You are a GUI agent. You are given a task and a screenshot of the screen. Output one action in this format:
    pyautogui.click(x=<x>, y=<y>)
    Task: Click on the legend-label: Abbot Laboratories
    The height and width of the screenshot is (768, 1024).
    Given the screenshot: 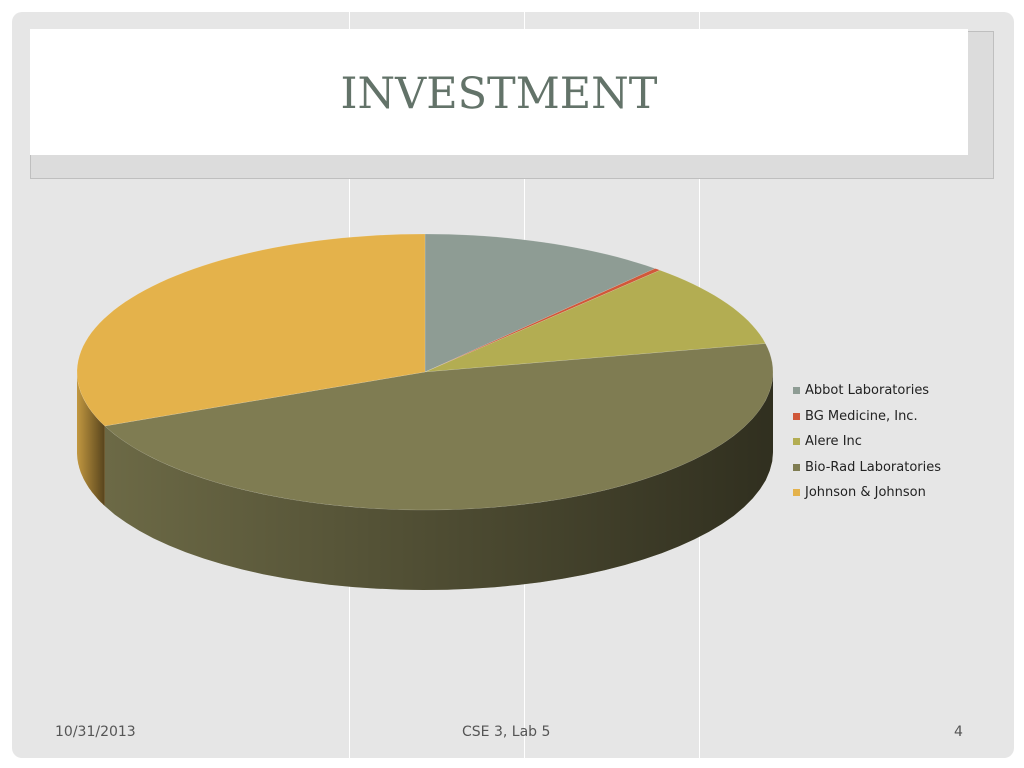 What is the action you would take?
    pyautogui.click(x=867, y=391)
    